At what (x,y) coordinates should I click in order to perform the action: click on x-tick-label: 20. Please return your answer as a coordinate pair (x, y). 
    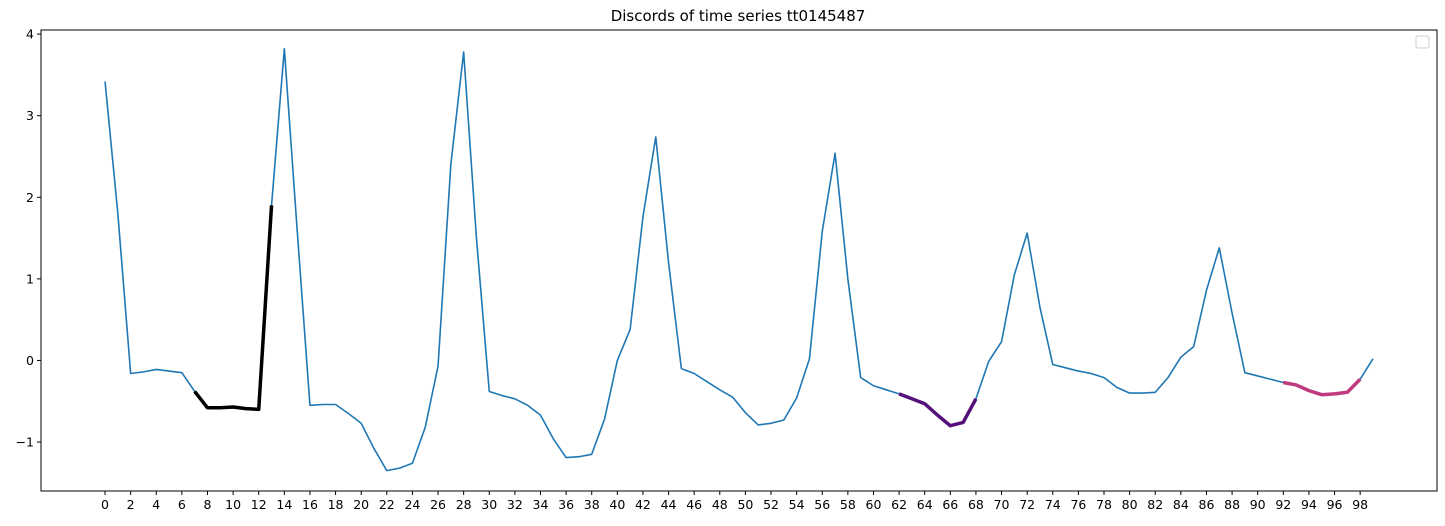
    Looking at the image, I should click on (361, 504).